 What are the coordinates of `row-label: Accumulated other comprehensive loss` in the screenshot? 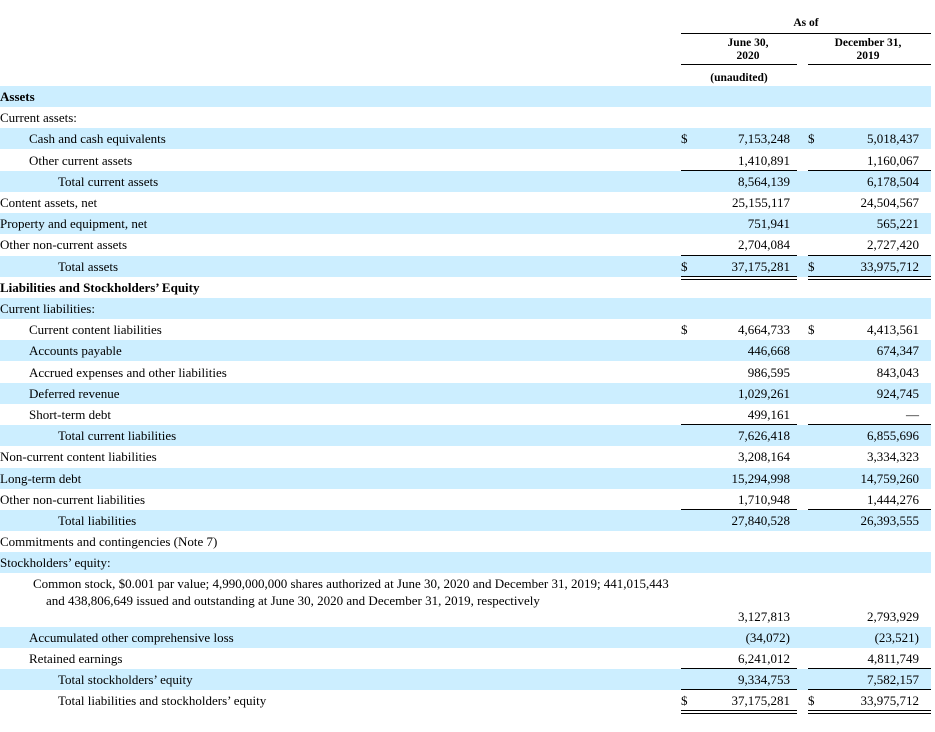 It's located at (131, 637).